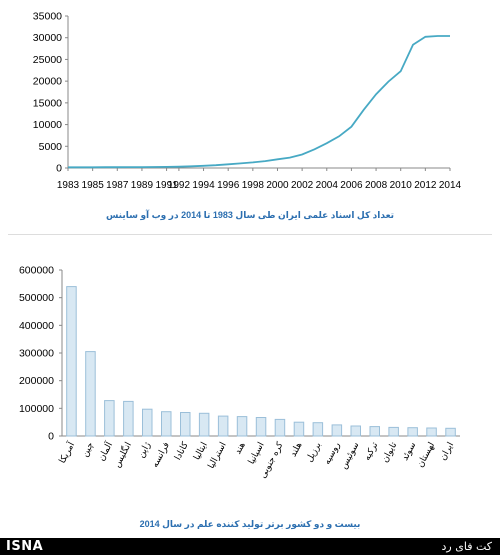 This screenshot has height=555, width=500. What do you see at coordinates (117, 185) in the screenshot?
I see `x-tick-label: 1987` at bounding box center [117, 185].